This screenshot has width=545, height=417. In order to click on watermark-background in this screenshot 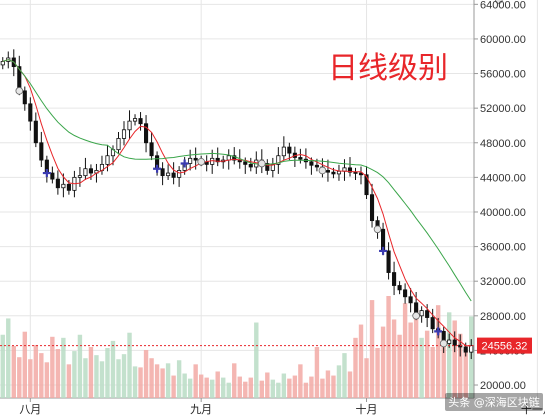, I will do `click(494, 402)`.